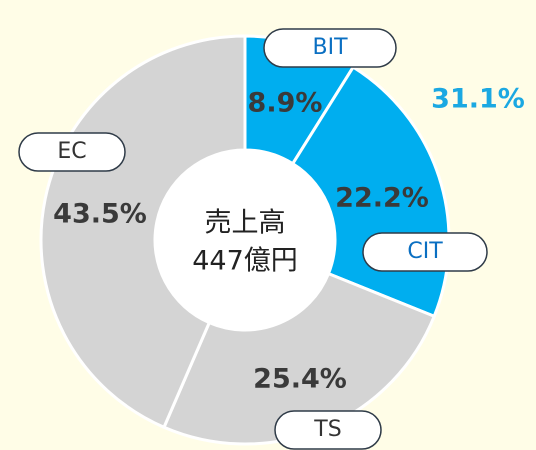 The width and height of the screenshot is (536, 450). I want to click on annotation: 31.1%, so click(478, 99).